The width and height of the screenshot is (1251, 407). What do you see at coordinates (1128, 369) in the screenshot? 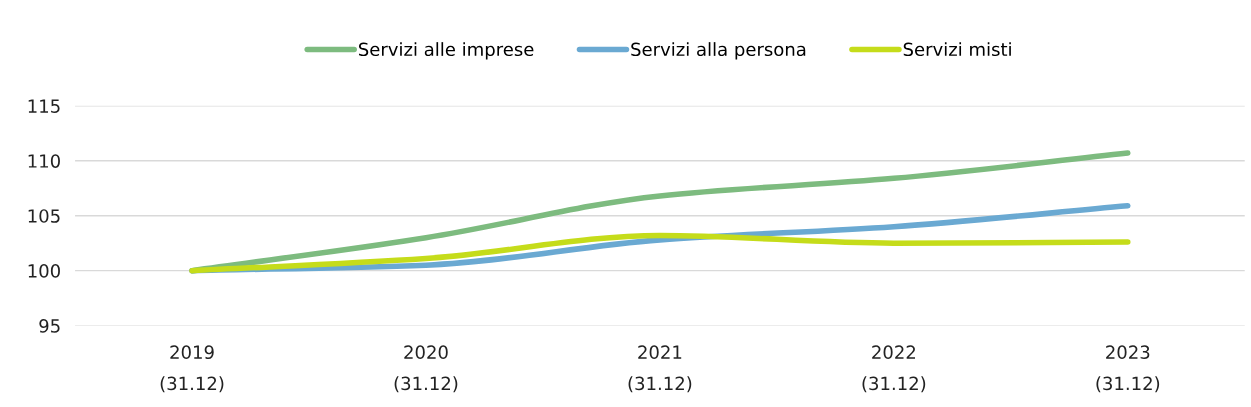
I see `x-tick-label: 2023 (31.12)` at bounding box center [1128, 369].